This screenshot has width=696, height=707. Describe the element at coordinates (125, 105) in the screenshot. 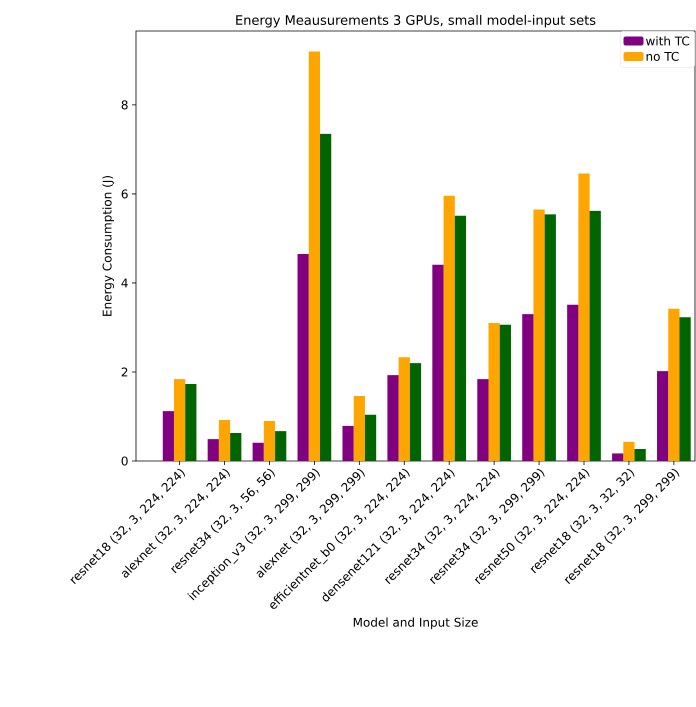

I see `y-tick-label: 8` at that location.